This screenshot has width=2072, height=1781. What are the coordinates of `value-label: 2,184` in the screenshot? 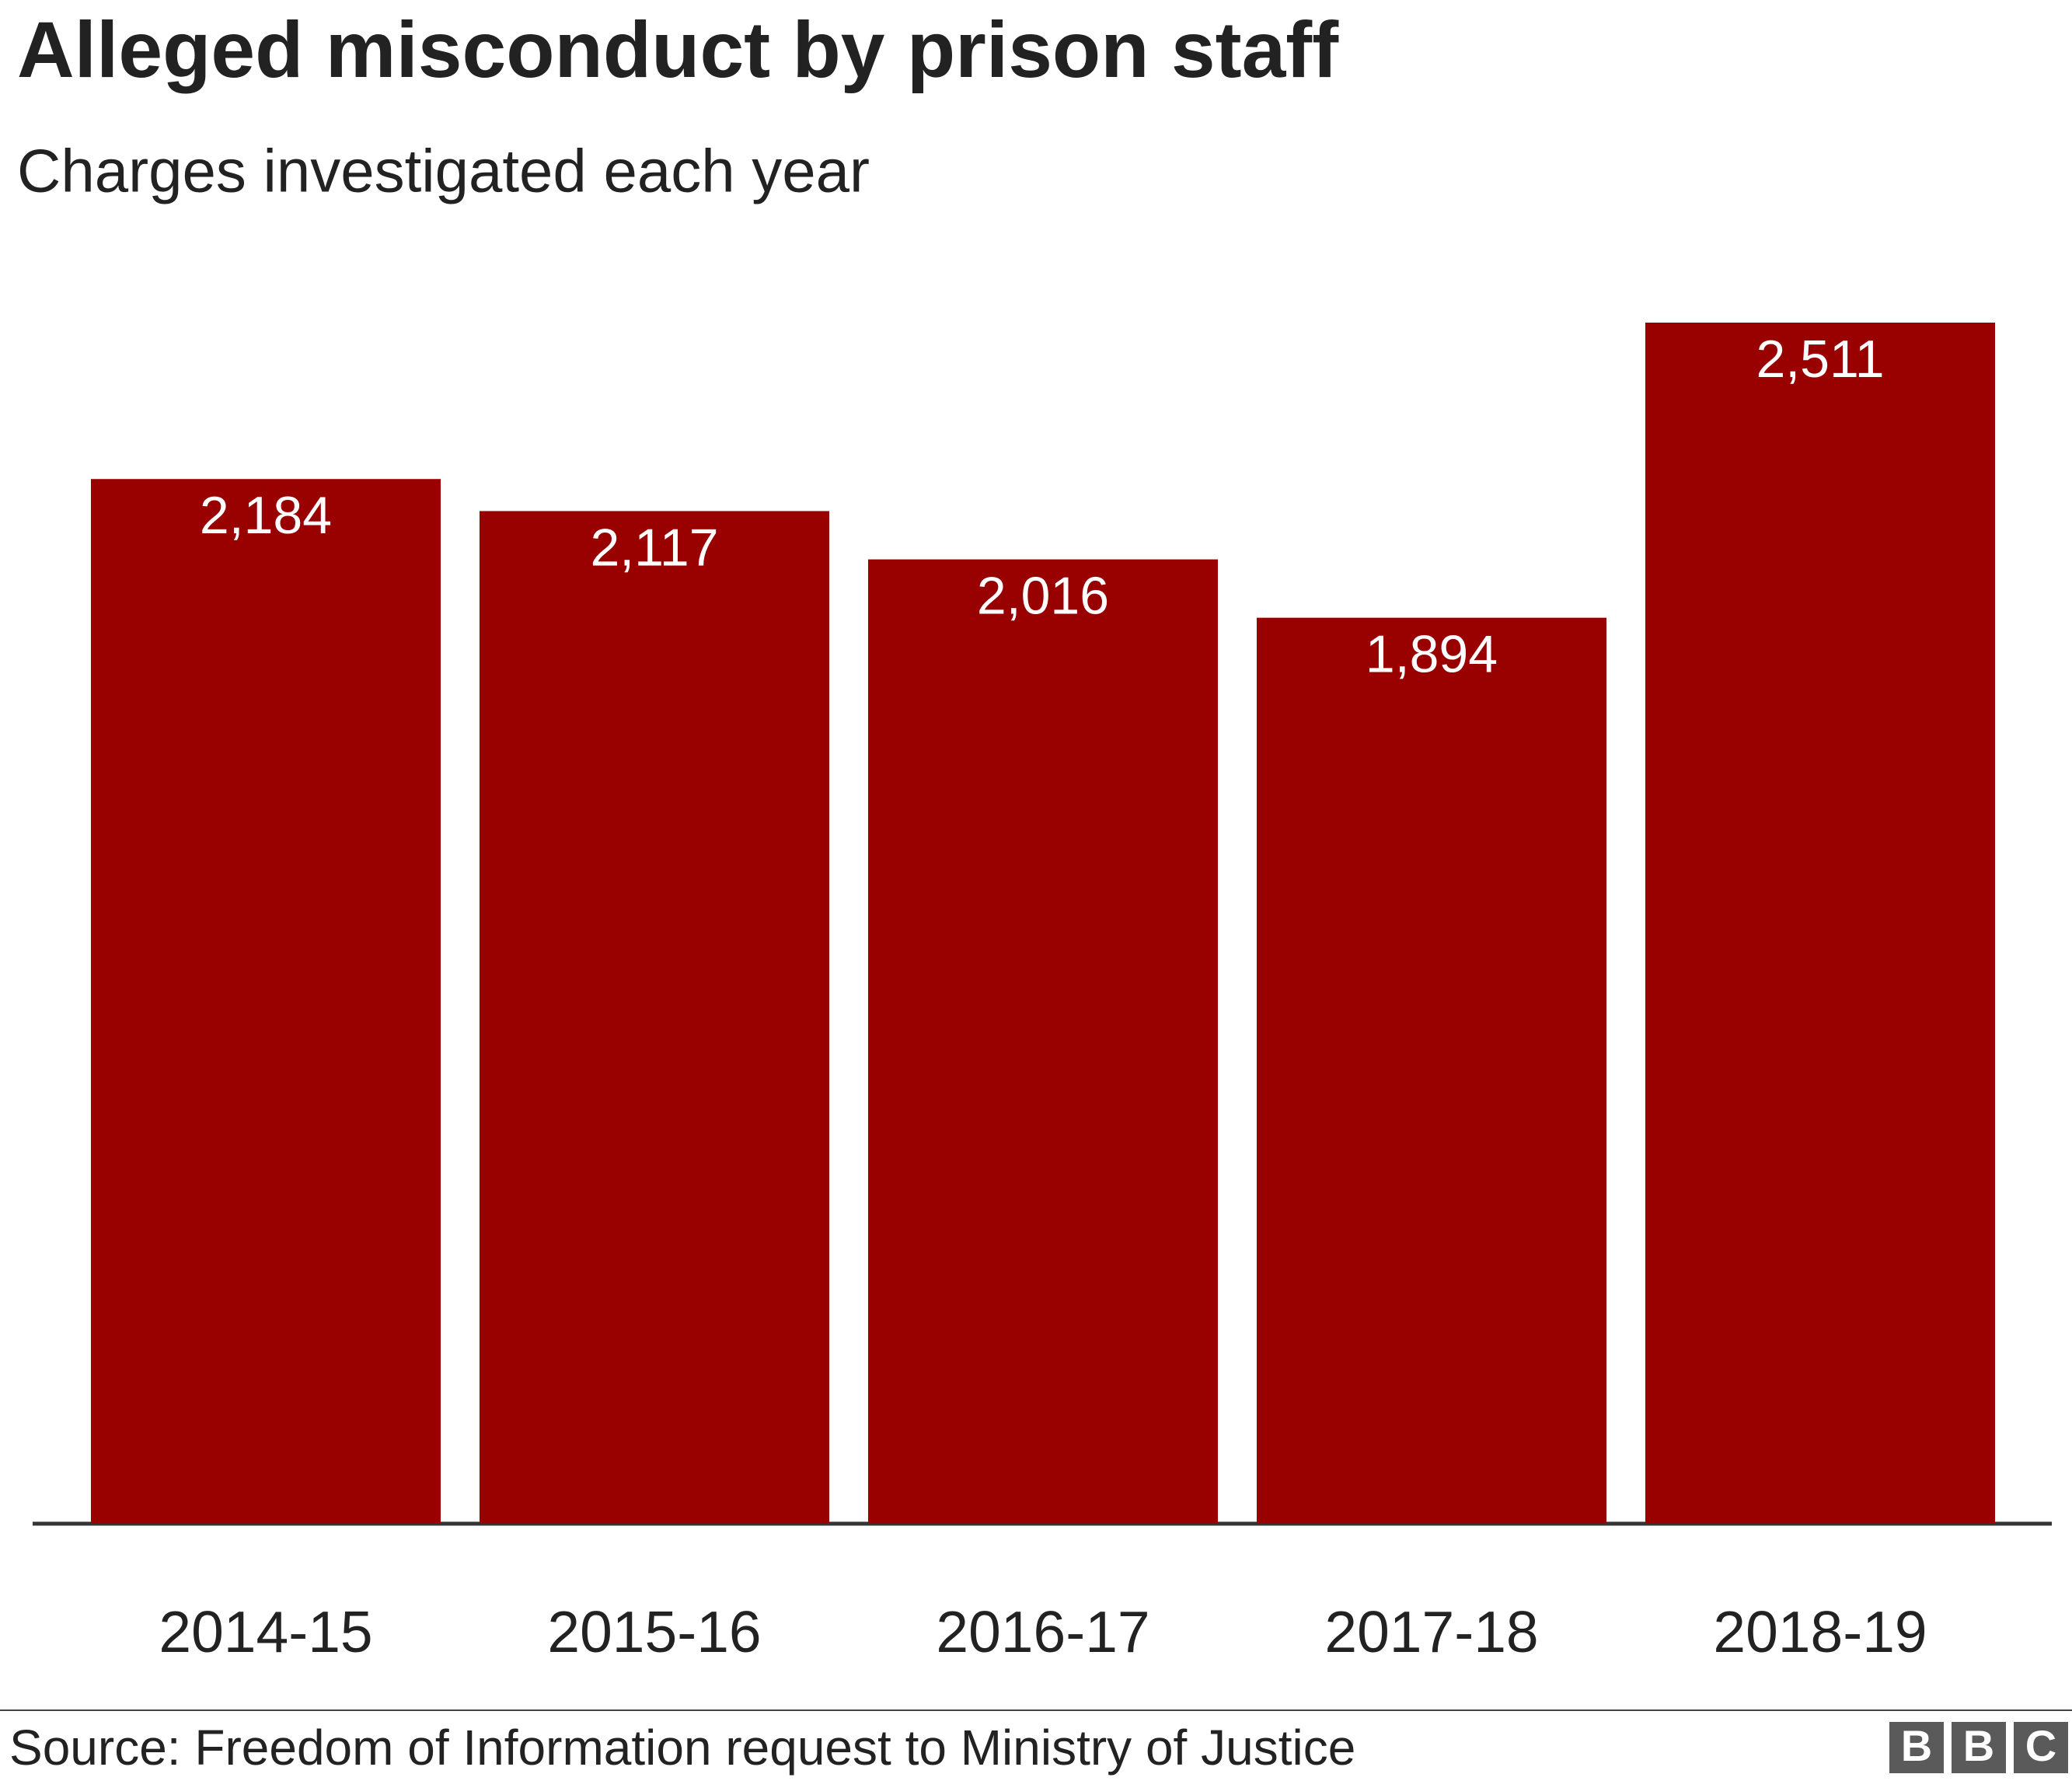 It's located at (266, 515).